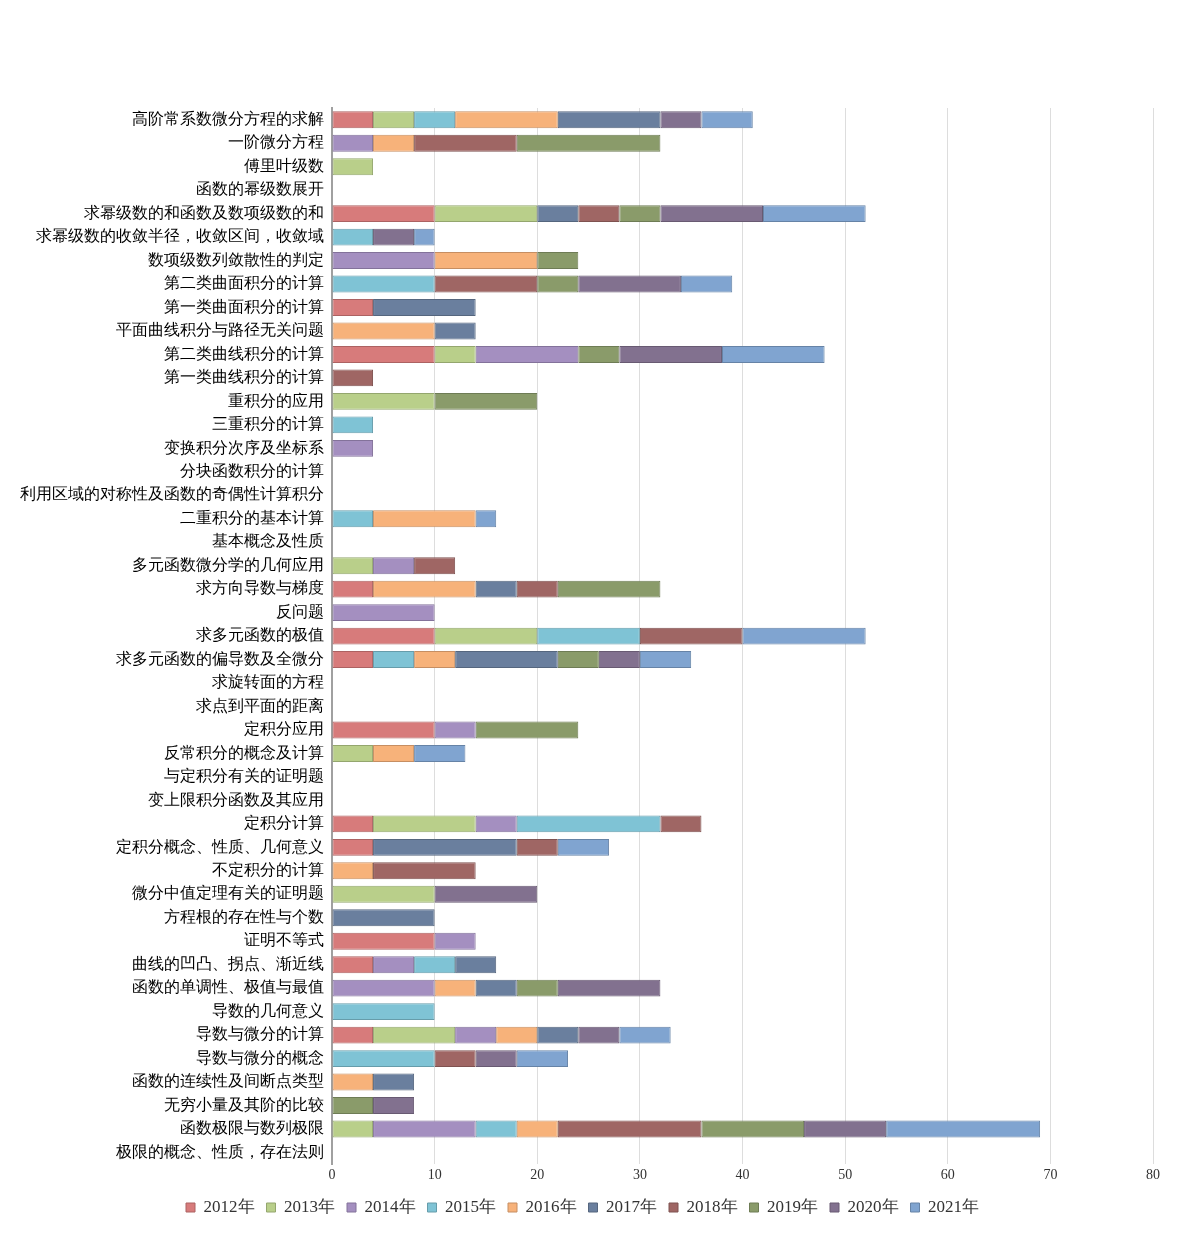 Image resolution: width=1203 pixels, height=1240 pixels. I want to click on x-tick-label: 50, so click(845, 1175).